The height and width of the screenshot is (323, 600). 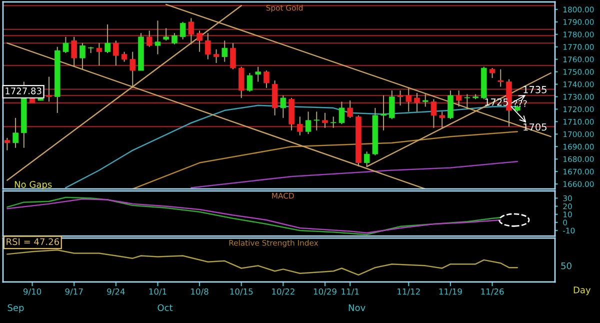 I want to click on x-tick-label: 11/26, so click(x=492, y=292).